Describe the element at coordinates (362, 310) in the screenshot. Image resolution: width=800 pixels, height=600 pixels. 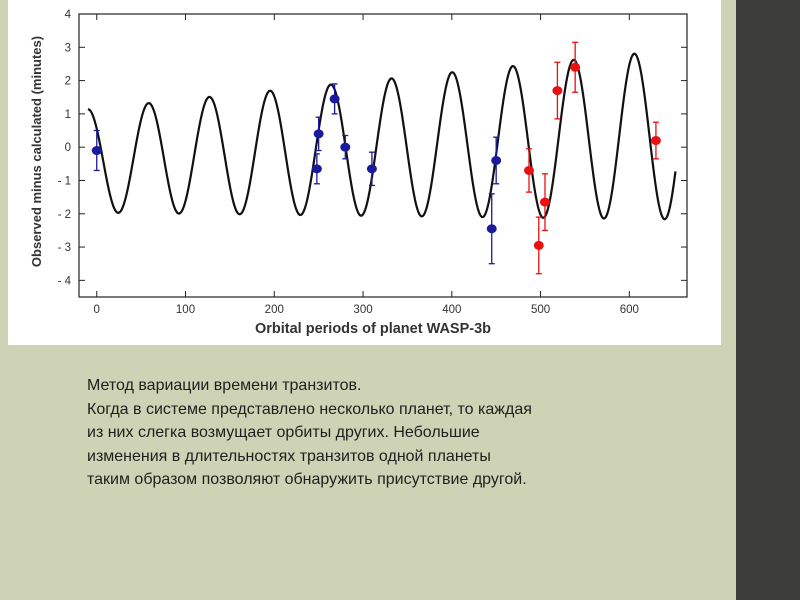
I see `x-tick-label: 300` at that location.